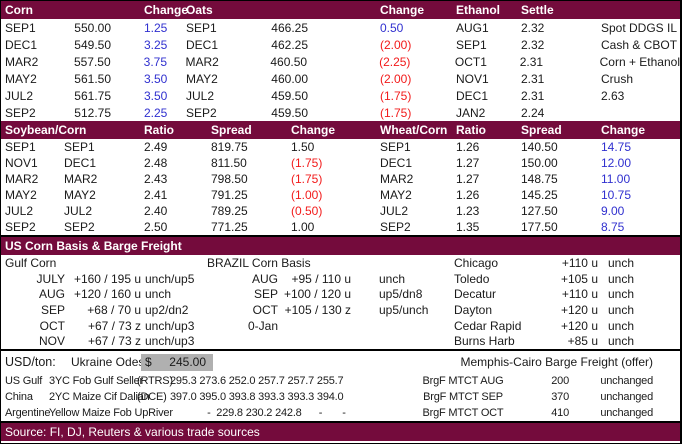 The image size is (682, 444). What do you see at coordinates (560, 413) in the screenshot?
I see `barge-freight-value: 410` at bounding box center [560, 413].